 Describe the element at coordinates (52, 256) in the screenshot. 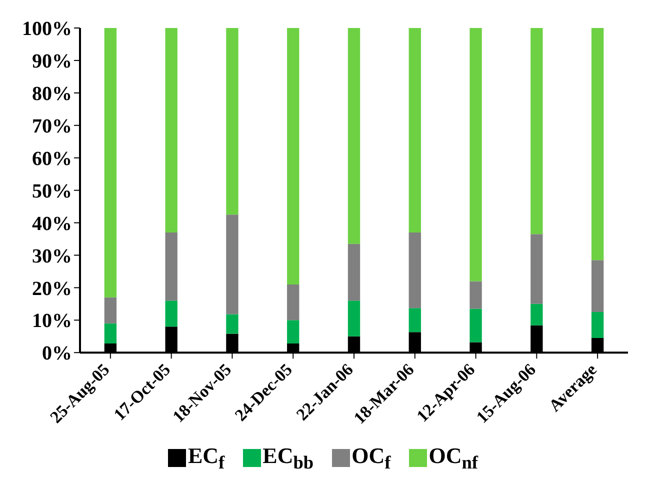

I see `y-tick-label: 30%` at that location.